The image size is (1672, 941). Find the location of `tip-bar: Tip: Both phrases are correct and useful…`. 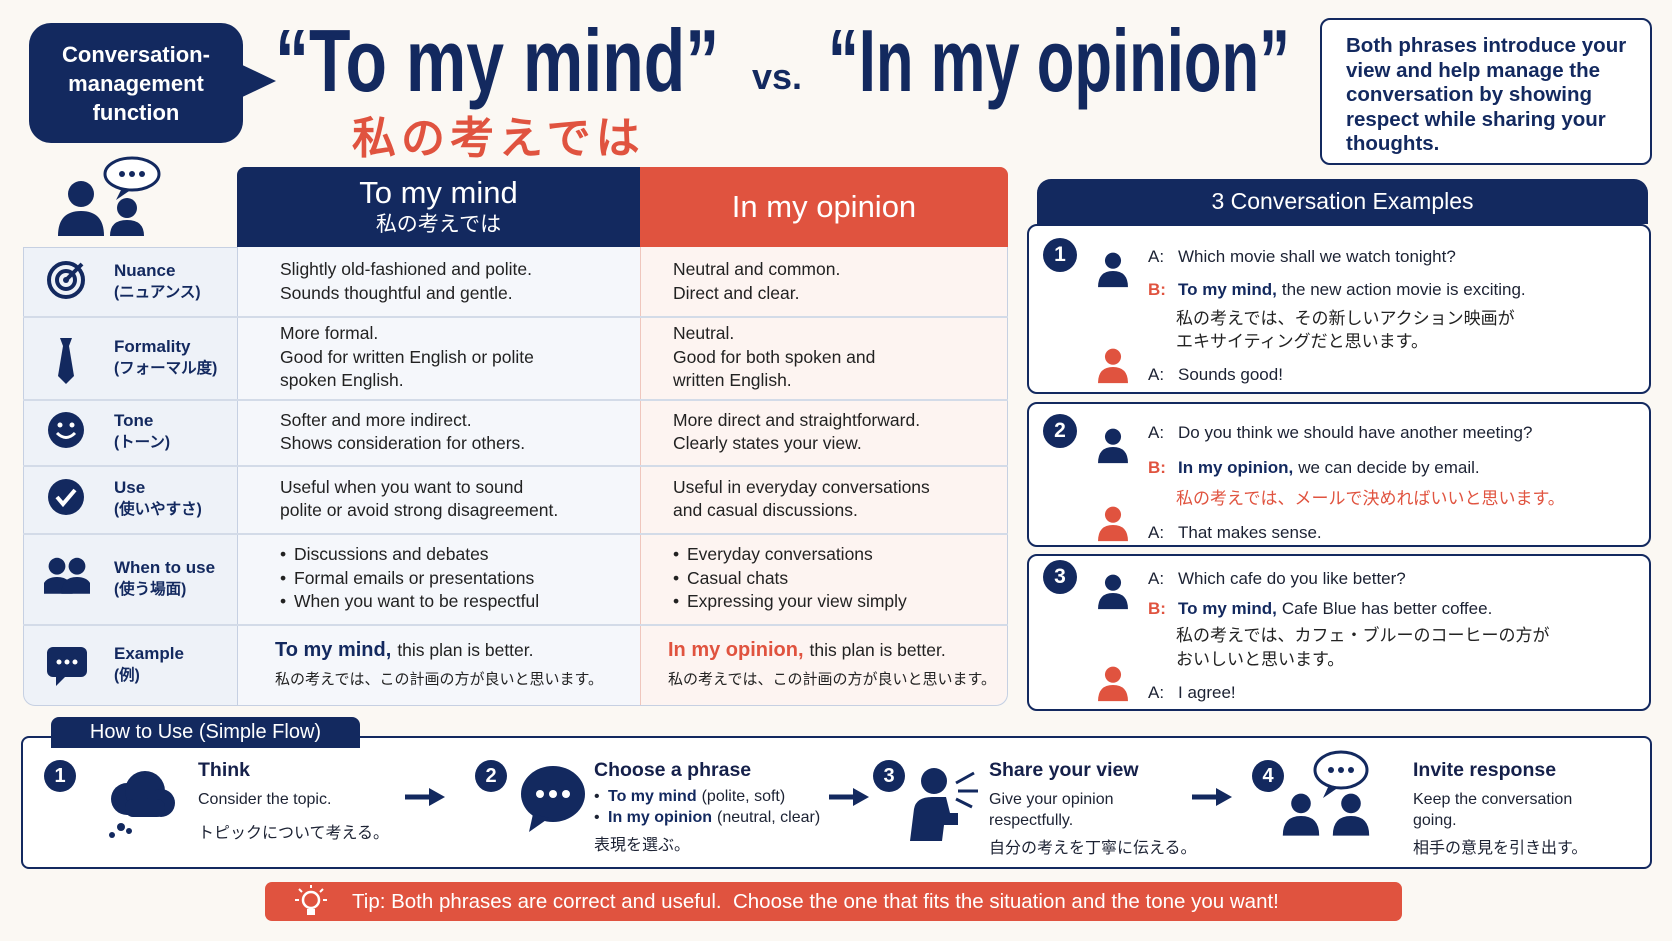

tip-bar: Tip: Both phrases are correct and useful… is located at coordinates (833, 901).